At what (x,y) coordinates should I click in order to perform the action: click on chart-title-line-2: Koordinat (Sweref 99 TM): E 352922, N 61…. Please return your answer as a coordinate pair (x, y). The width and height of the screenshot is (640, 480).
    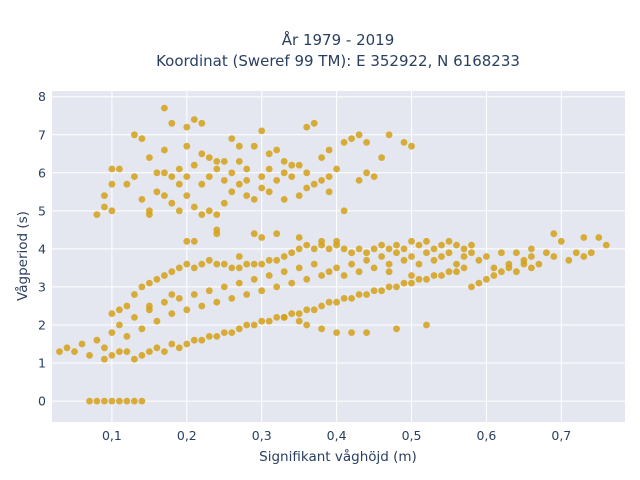
    Looking at the image, I should click on (338, 61).